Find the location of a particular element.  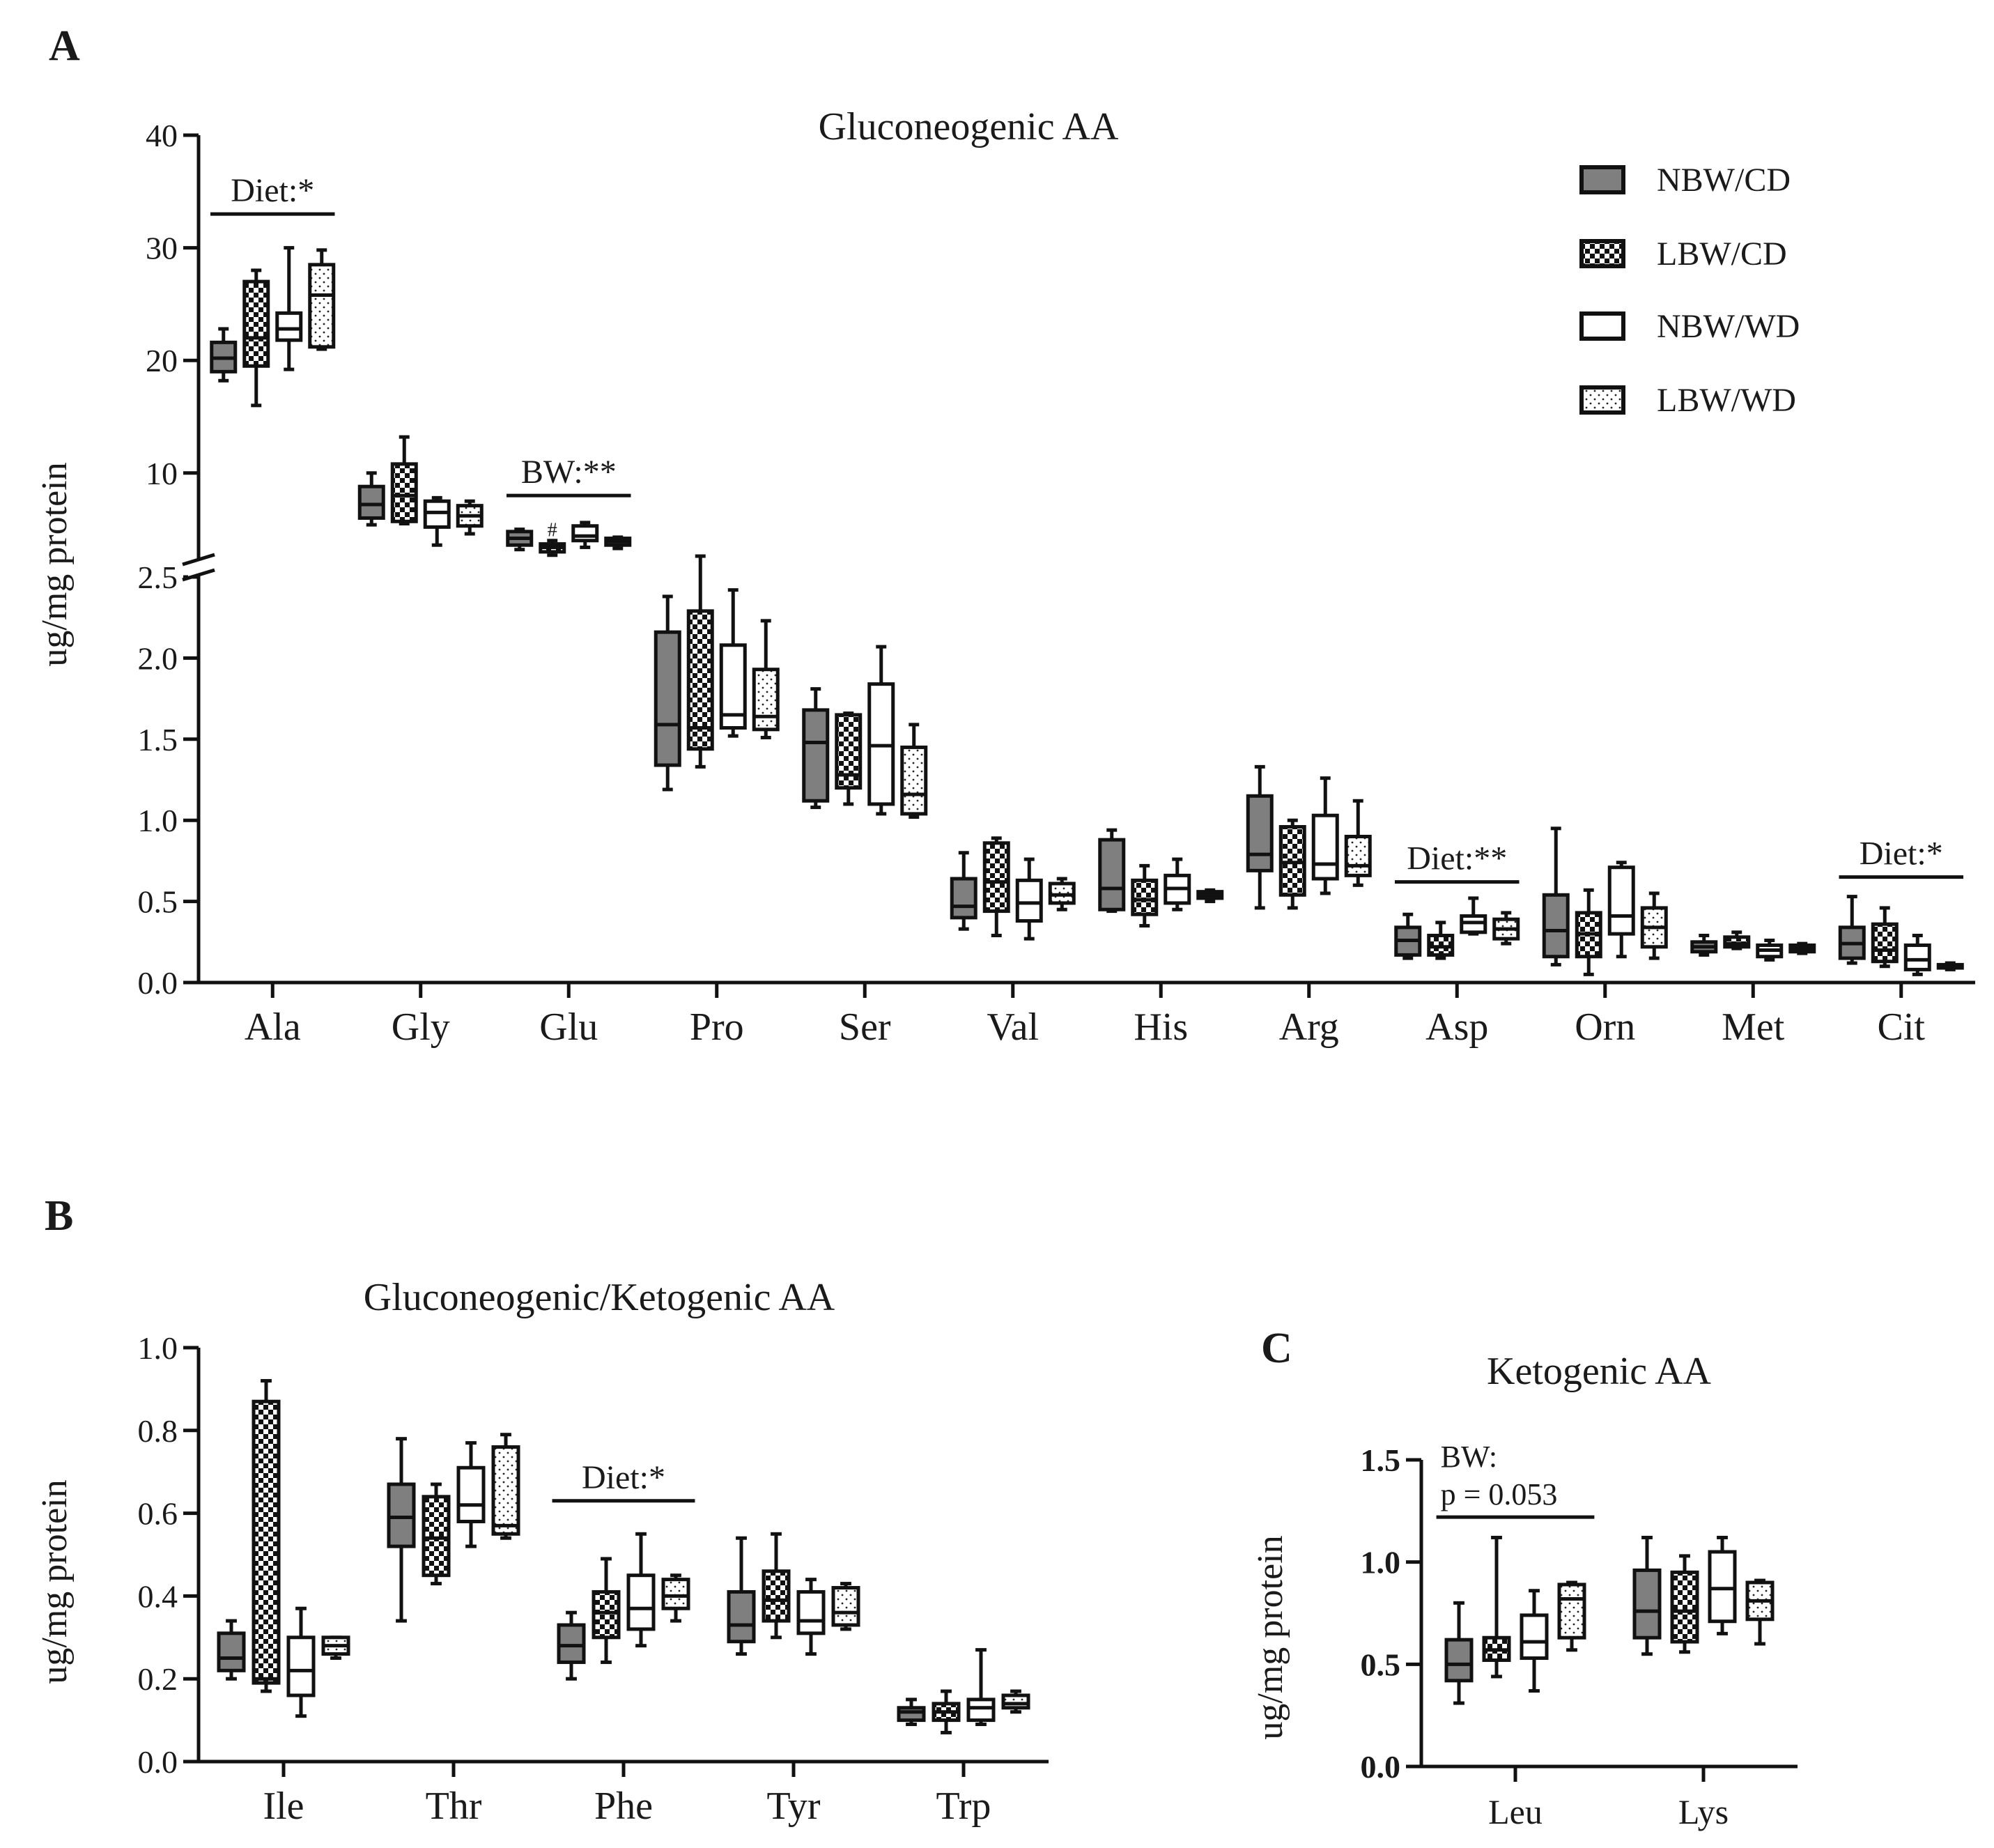

box-glu-nbw-cd is located at coordinates (520, 540).